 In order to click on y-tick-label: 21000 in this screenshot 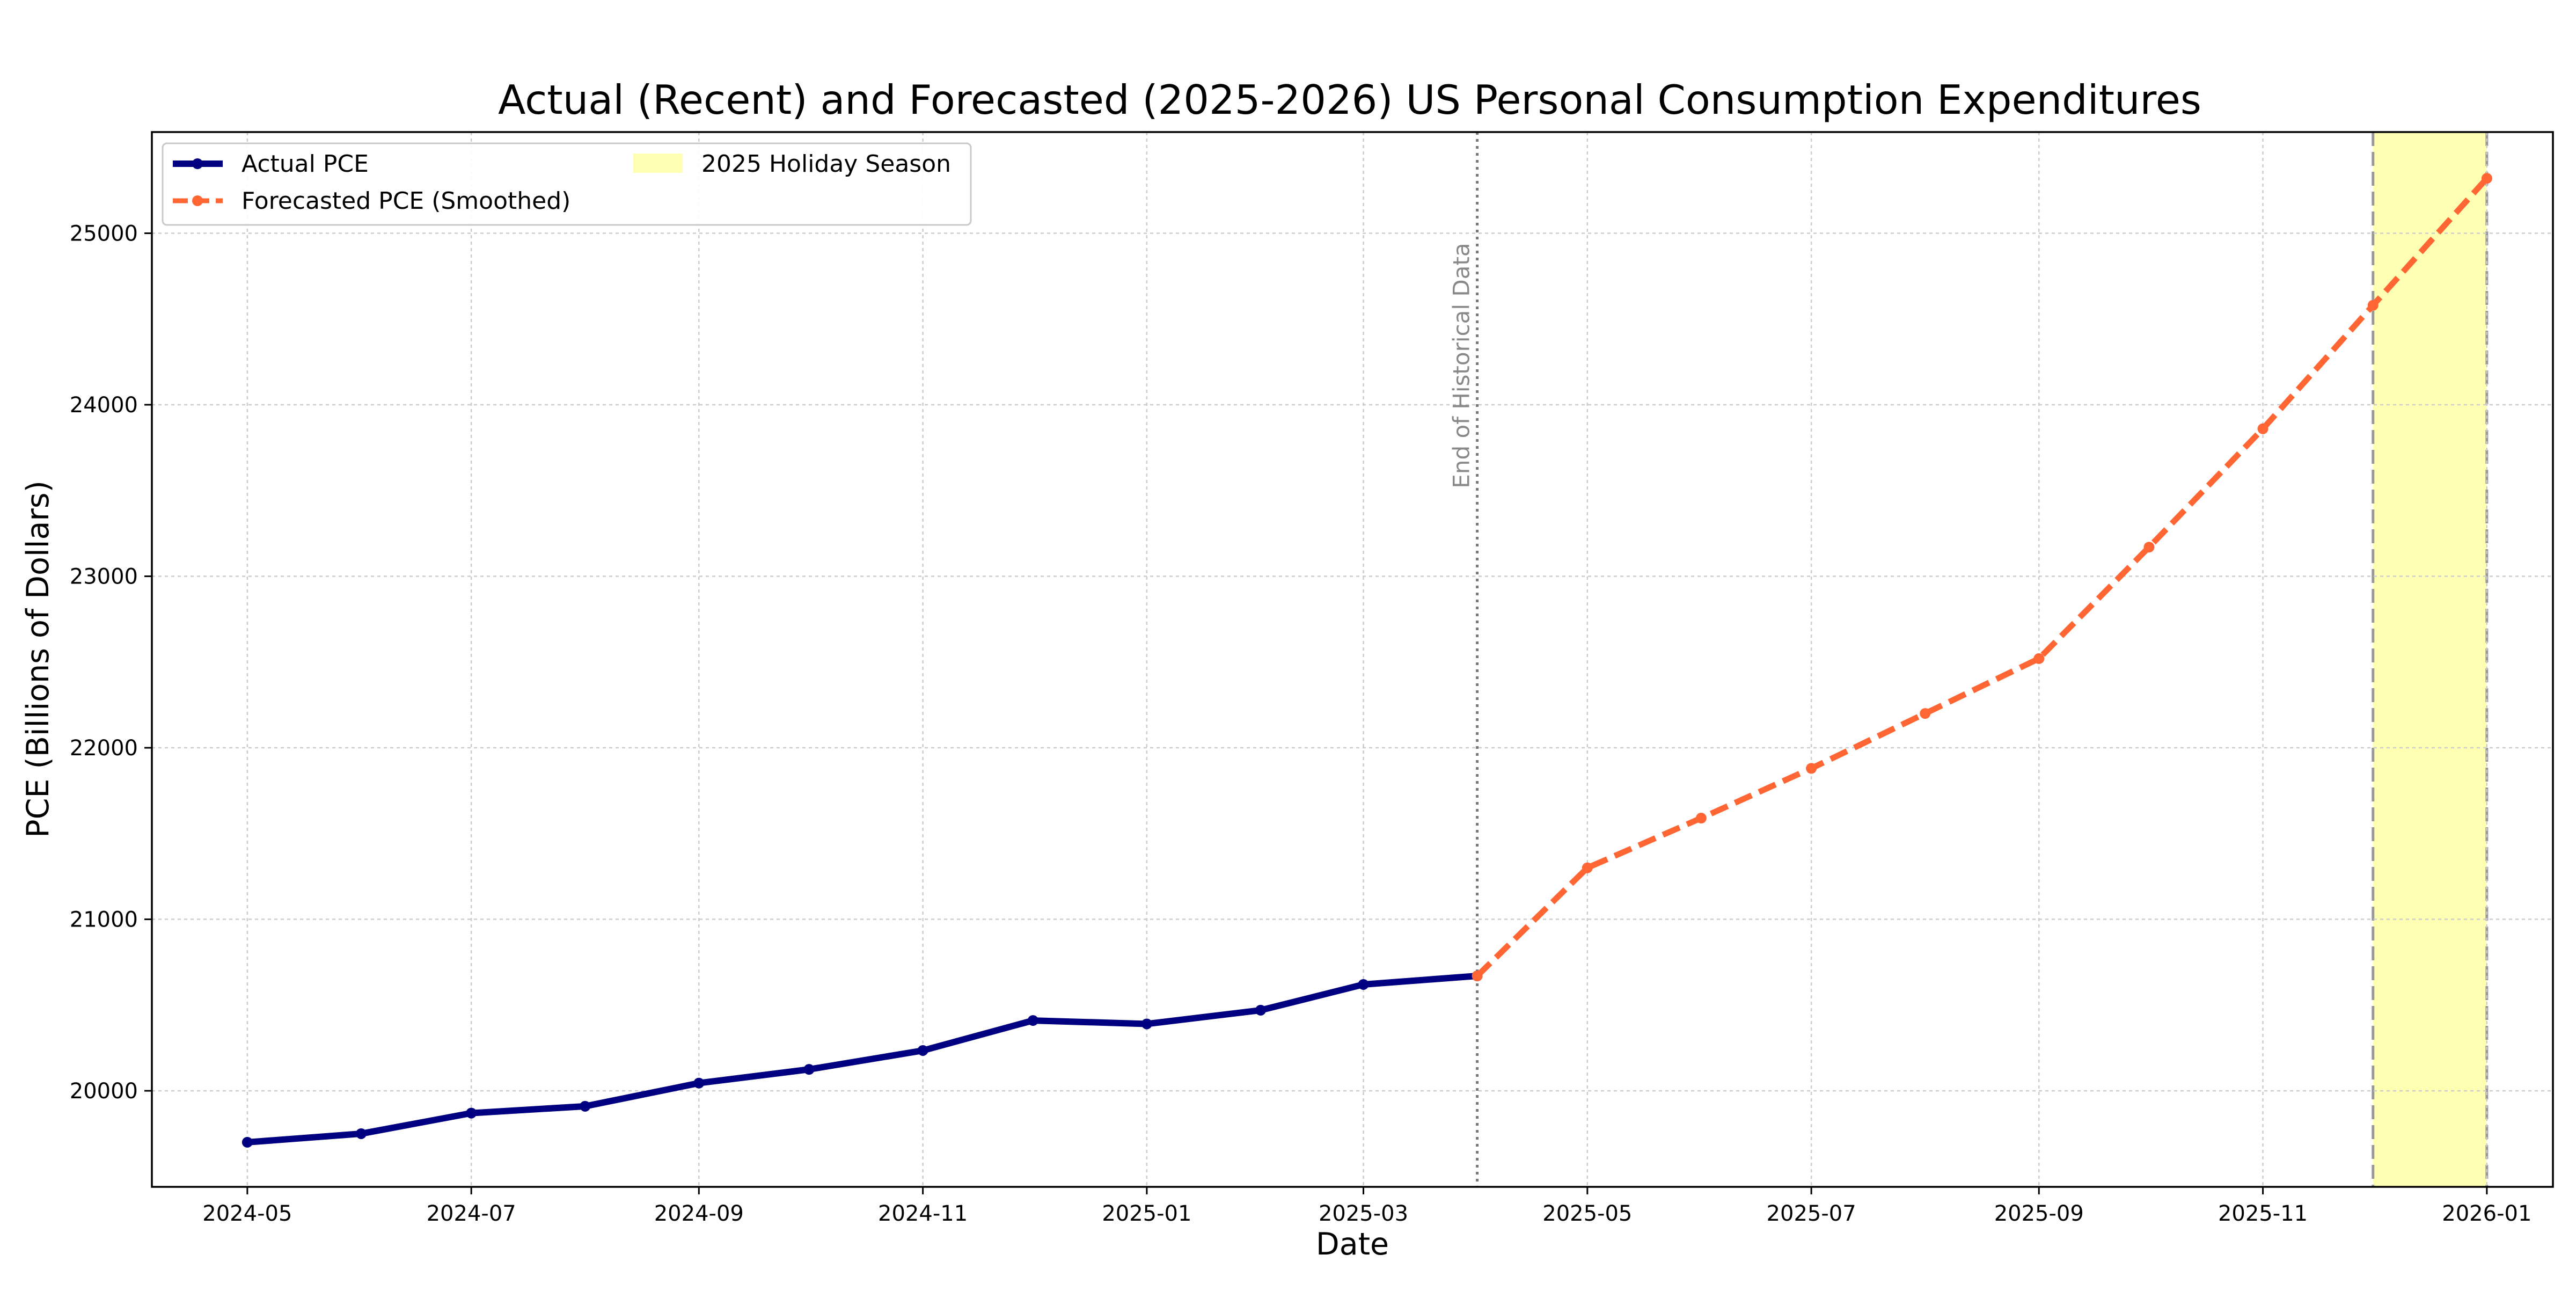, I will do `click(104, 920)`.